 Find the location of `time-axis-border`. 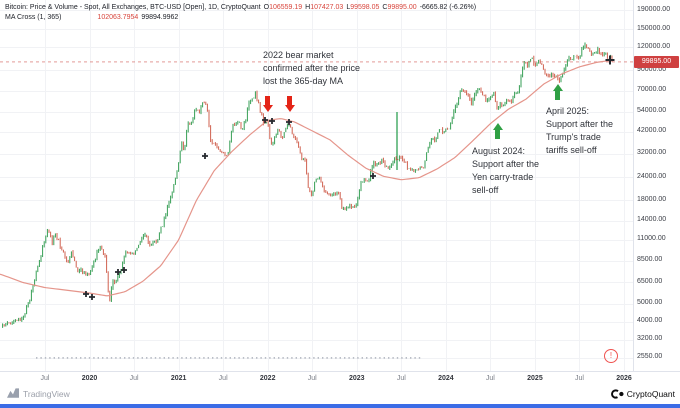

time-axis-border is located at coordinates (340, 371).